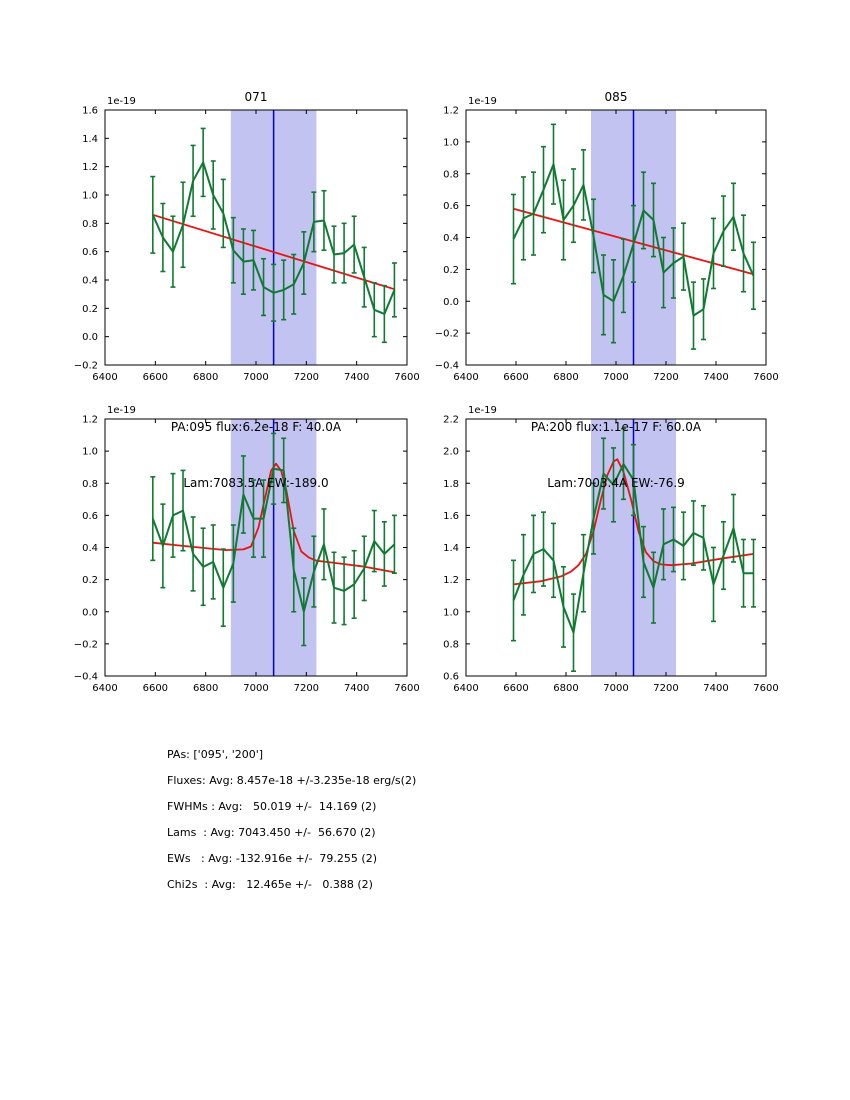  I want to click on plot-title-071: 071, so click(256, 97).